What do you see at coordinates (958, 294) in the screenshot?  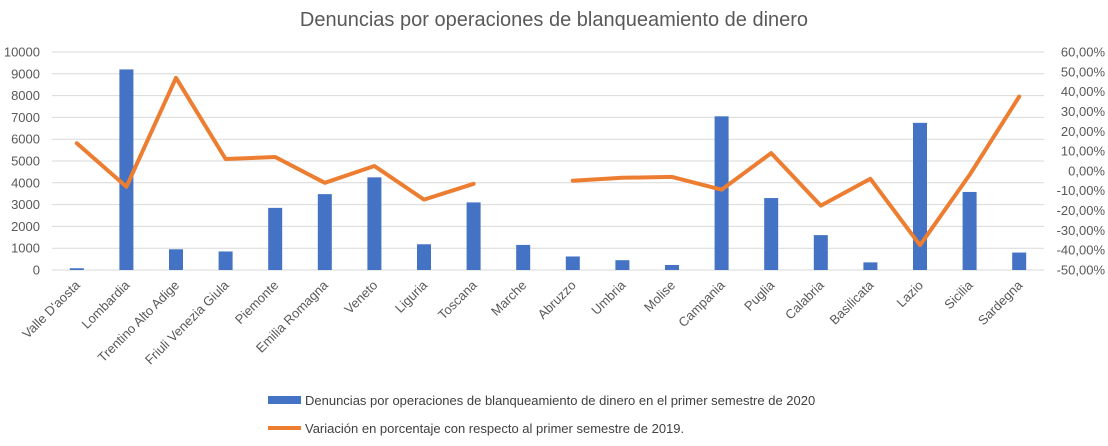 I see `category-label: Sicilia` at bounding box center [958, 294].